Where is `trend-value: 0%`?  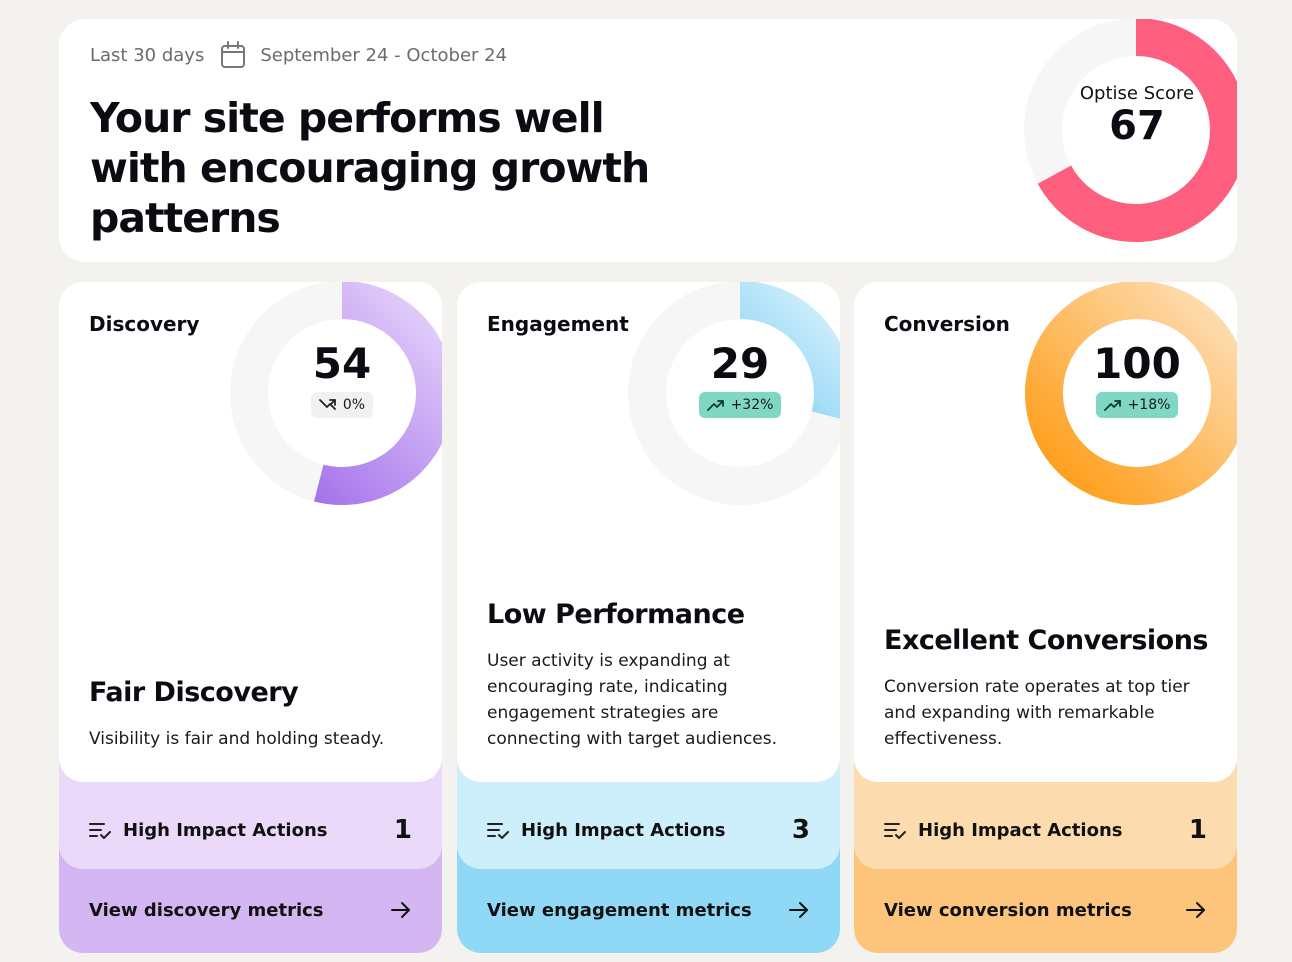
trend-value: 0% is located at coordinates (354, 405).